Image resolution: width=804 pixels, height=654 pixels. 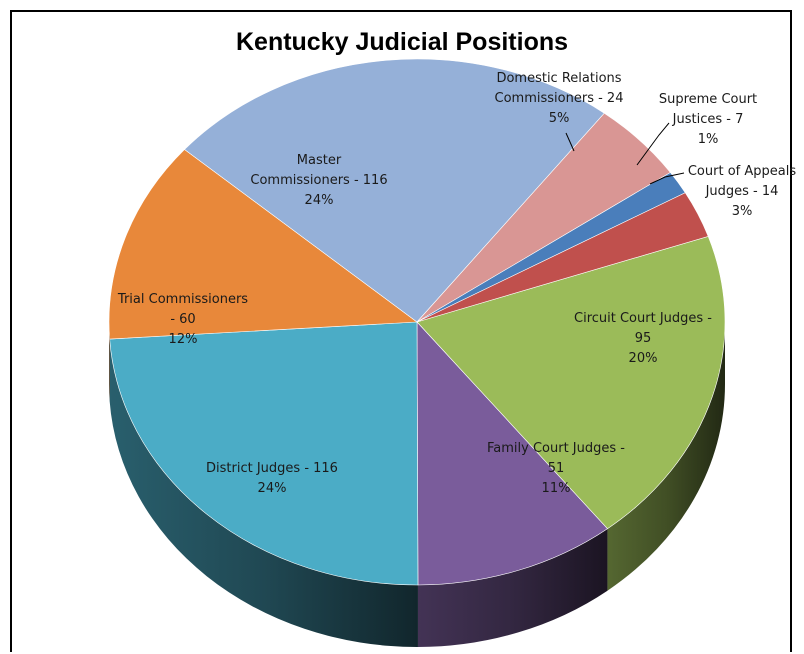 What do you see at coordinates (666, 456) in the screenshot?
I see `pie-side-circuit-court-judges` at bounding box center [666, 456].